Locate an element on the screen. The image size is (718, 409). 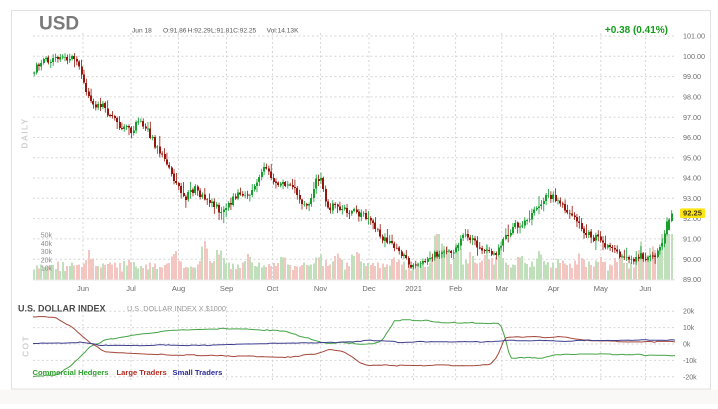
svg-text: 30k is located at coordinates (47, 252).